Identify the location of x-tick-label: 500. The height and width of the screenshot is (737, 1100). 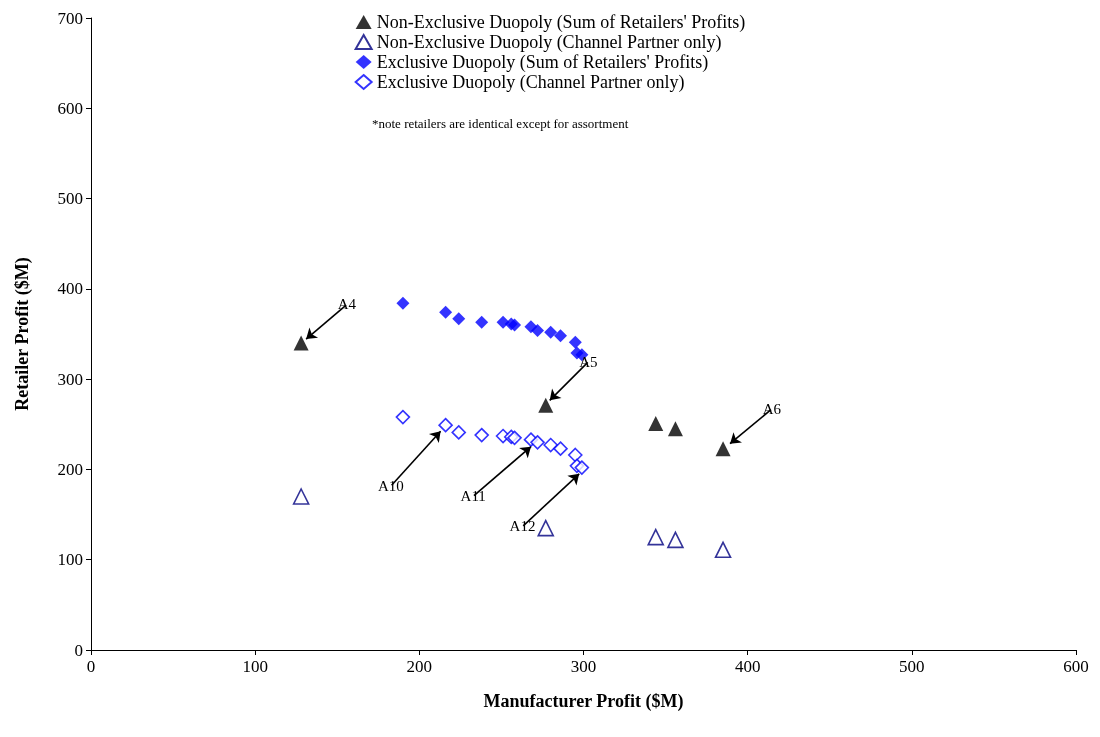
(912, 666).